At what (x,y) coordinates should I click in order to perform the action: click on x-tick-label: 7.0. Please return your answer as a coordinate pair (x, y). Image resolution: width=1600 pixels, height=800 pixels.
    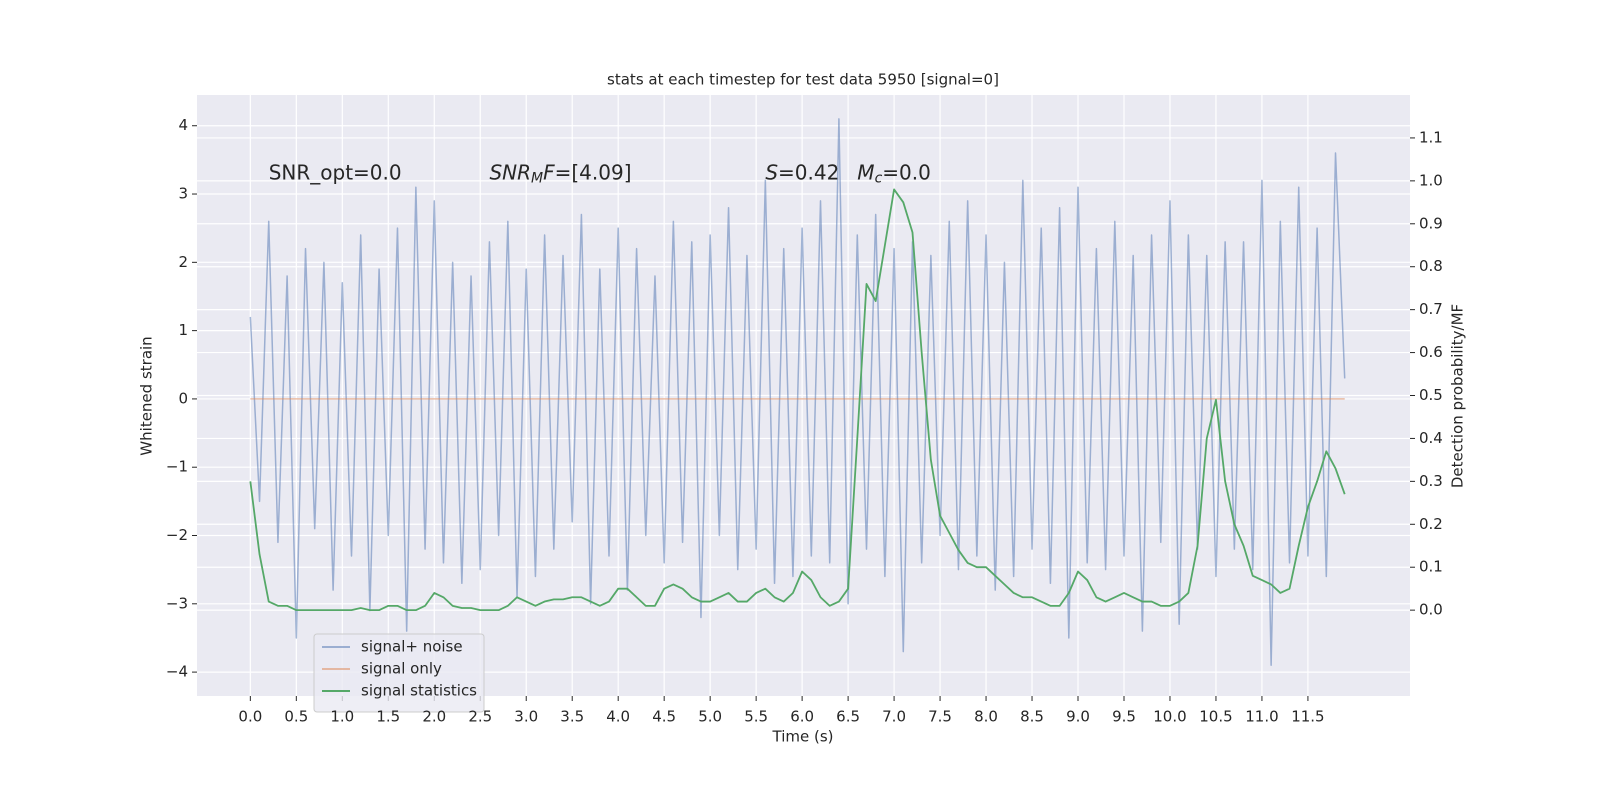
    Looking at the image, I should click on (894, 717).